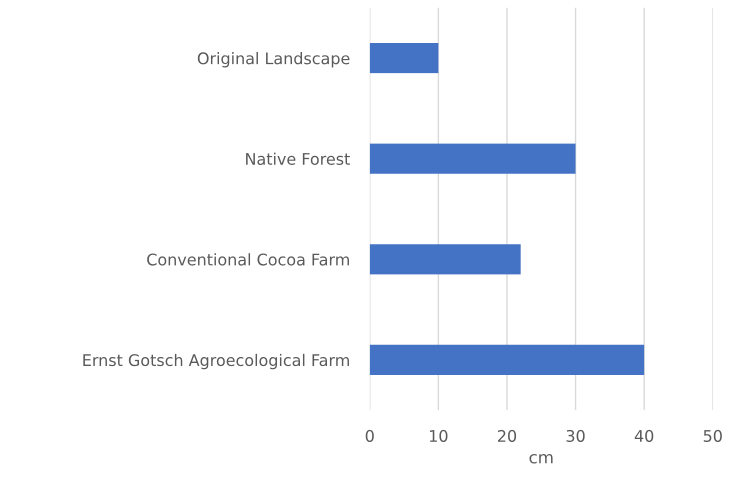  Describe the element at coordinates (507, 436) in the screenshot. I see `x-tick-label: 20` at that location.